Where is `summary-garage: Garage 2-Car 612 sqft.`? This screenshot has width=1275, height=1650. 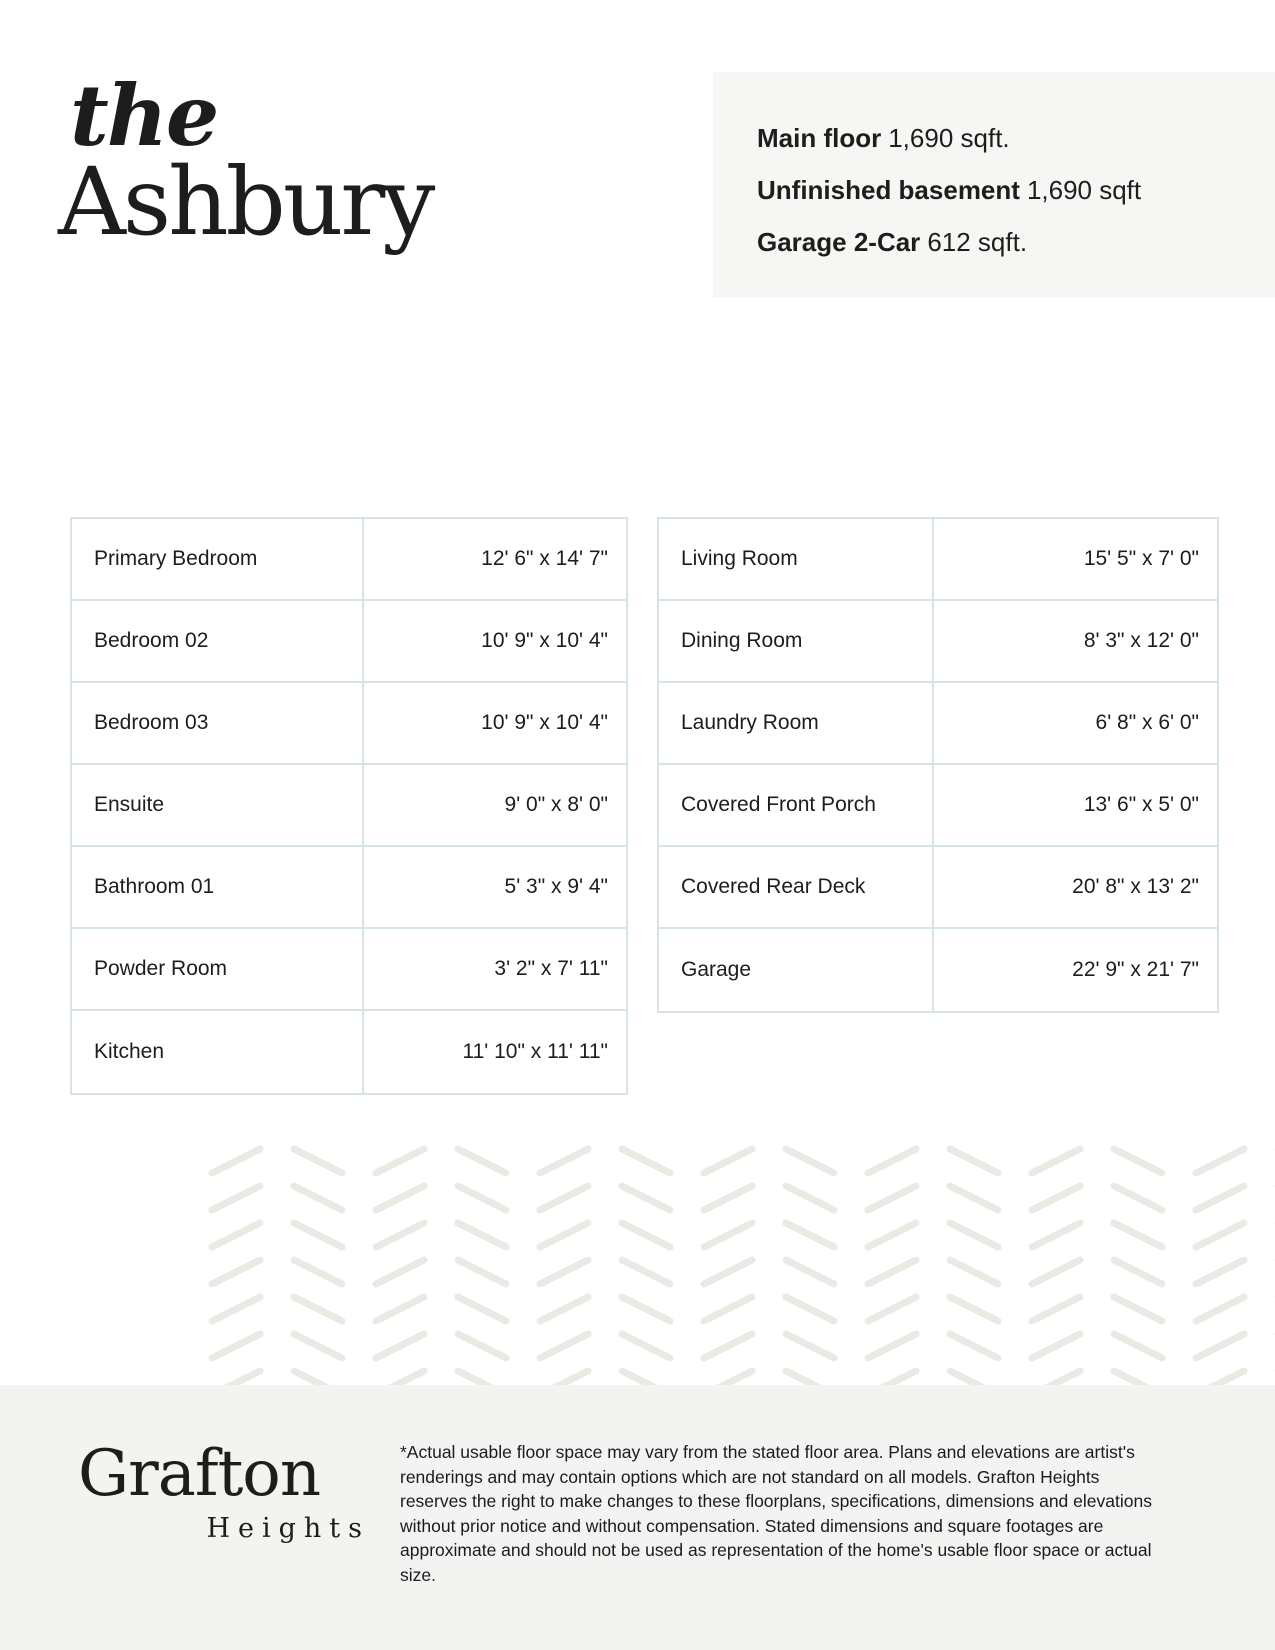 summary-garage: Garage 2-Car 612 sqft. is located at coordinates (1016, 242).